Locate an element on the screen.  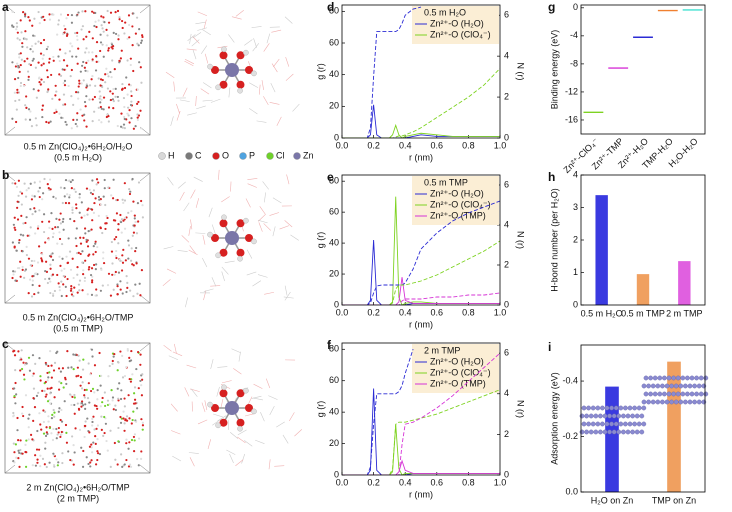
y-tick-label: -4 is located at coordinates (574, 35).